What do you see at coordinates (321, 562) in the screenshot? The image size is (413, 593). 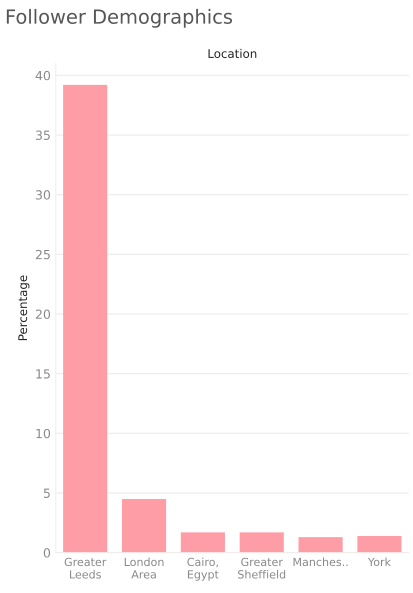 I see `x-tick-label: Manches..` at bounding box center [321, 562].